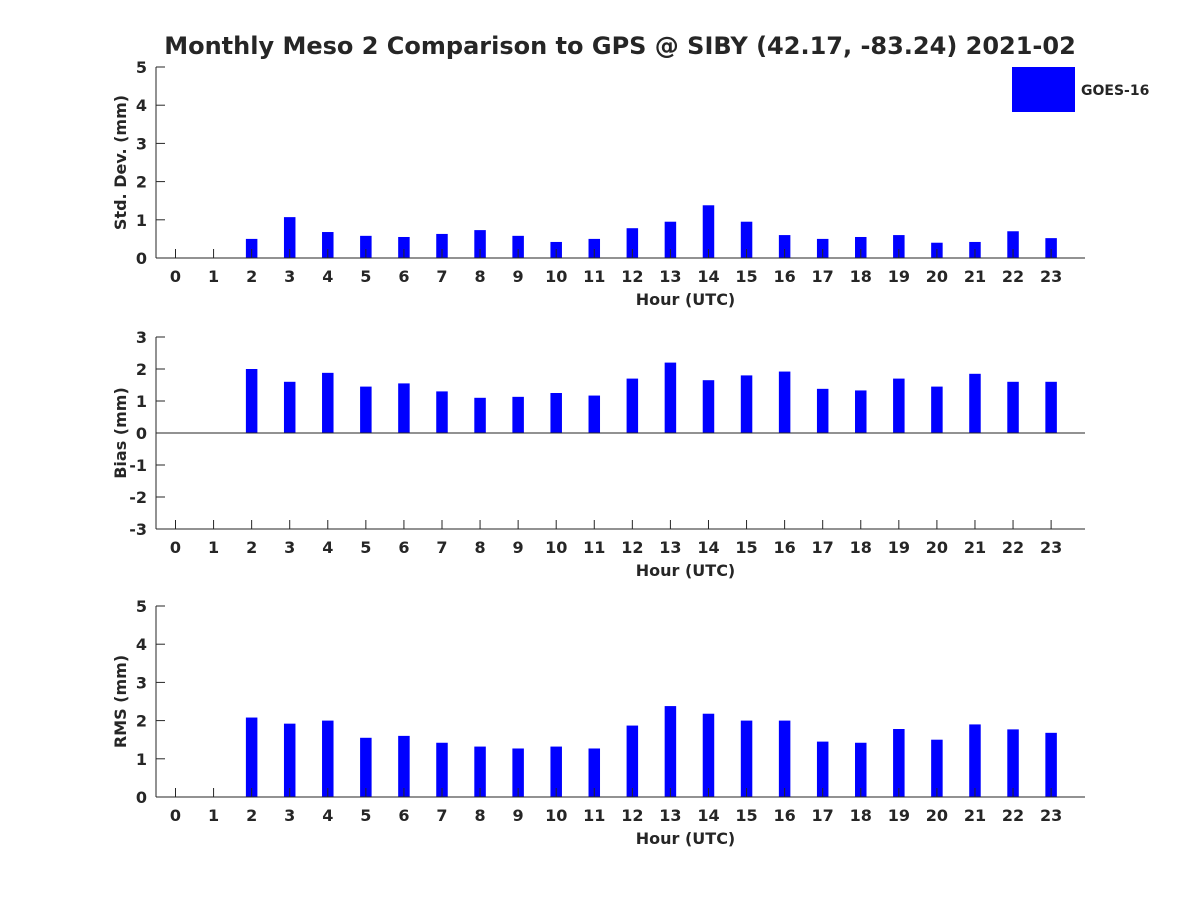  What do you see at coordinates (251, 757) in the screenshot?
I see `bar-p3-h2` at bounding box center [251, 757].